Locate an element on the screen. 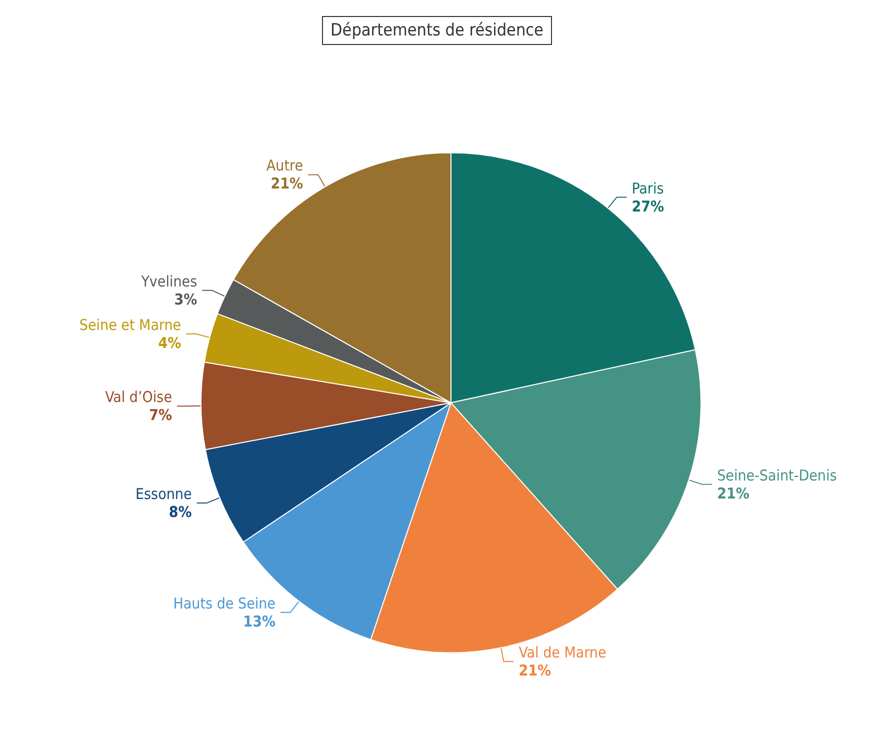 The height and width of the screenshot is (735, 874). slice-label: Val d’Oise is located at coordinates (138, 397).